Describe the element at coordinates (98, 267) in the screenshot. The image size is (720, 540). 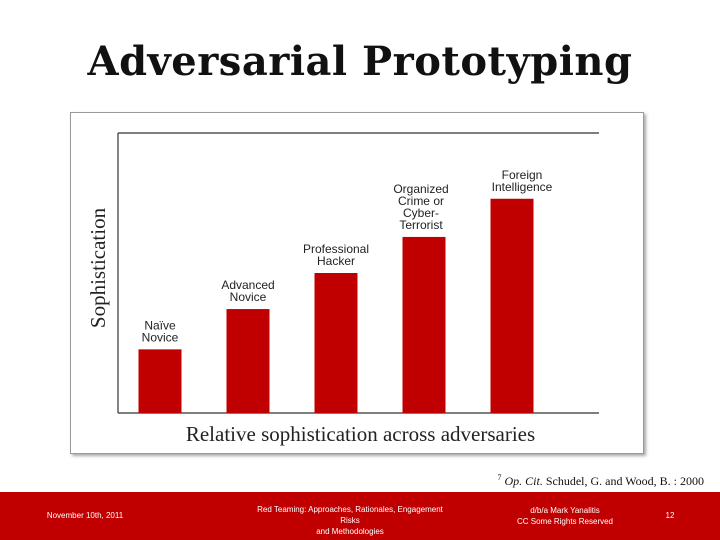
I see `y-axis-label: Sophistication` at that location.